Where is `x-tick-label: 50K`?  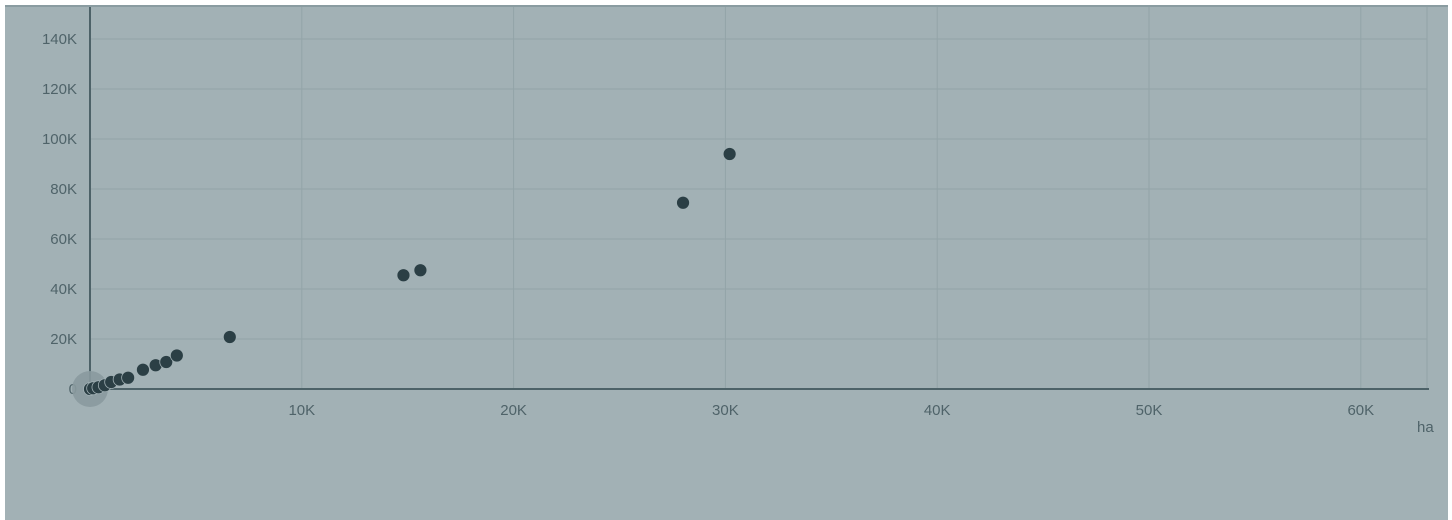 x-tick-label: 50K is located at coordinates (1149, 410).